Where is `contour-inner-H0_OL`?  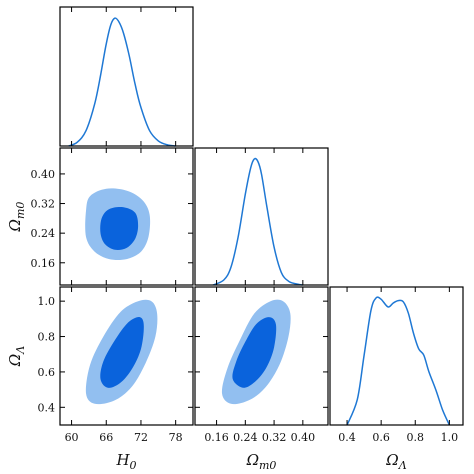 contour-inner-H0_OL is located at coordinates (122, 352).